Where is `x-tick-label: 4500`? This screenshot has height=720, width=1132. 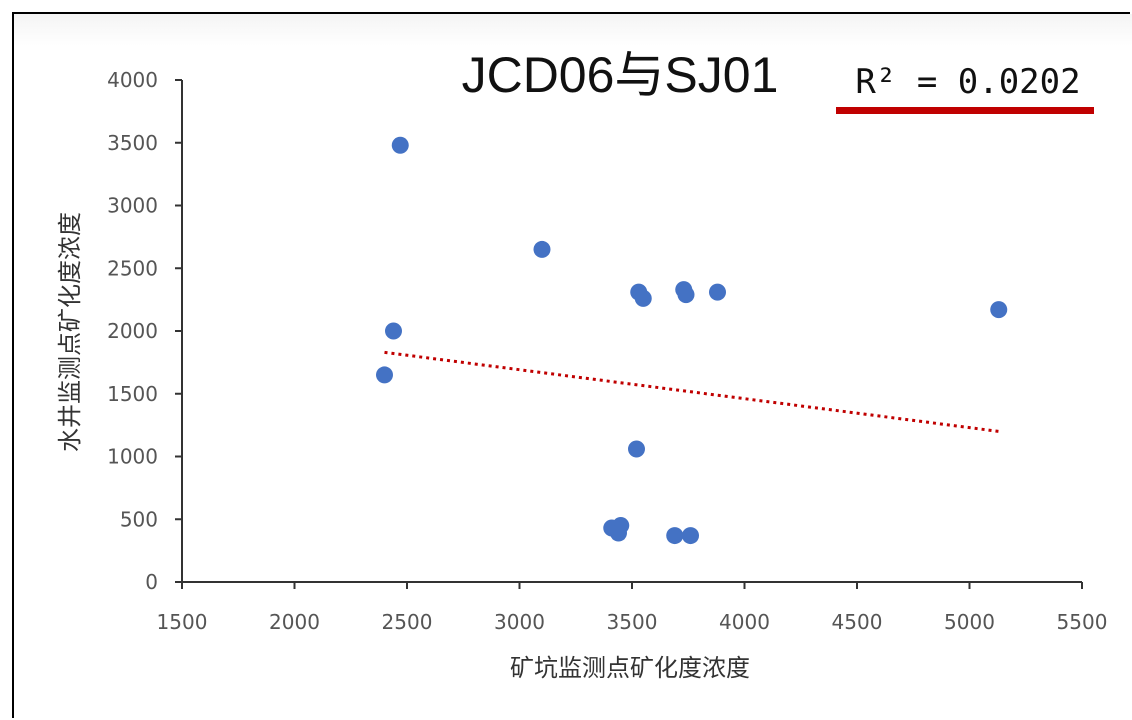 x-tick-label: 4500 is located at coordinates (857, 622).